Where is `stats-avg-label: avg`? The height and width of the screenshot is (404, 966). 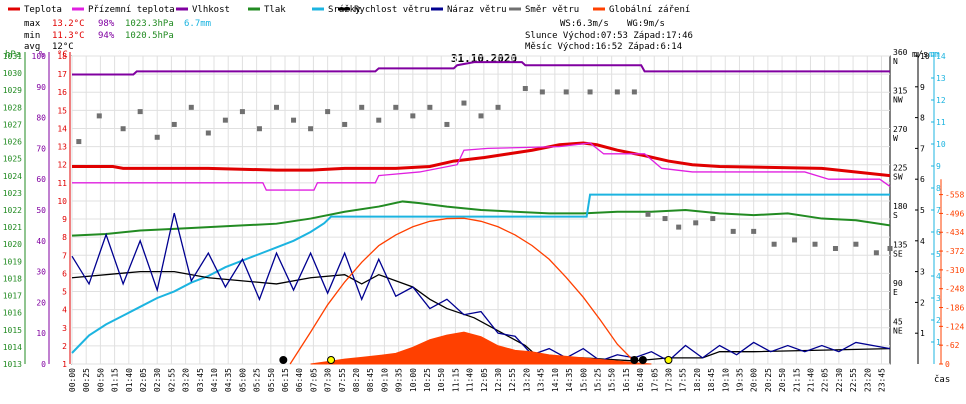
stats-avg-label: avg is located at coordinates (32, 47).